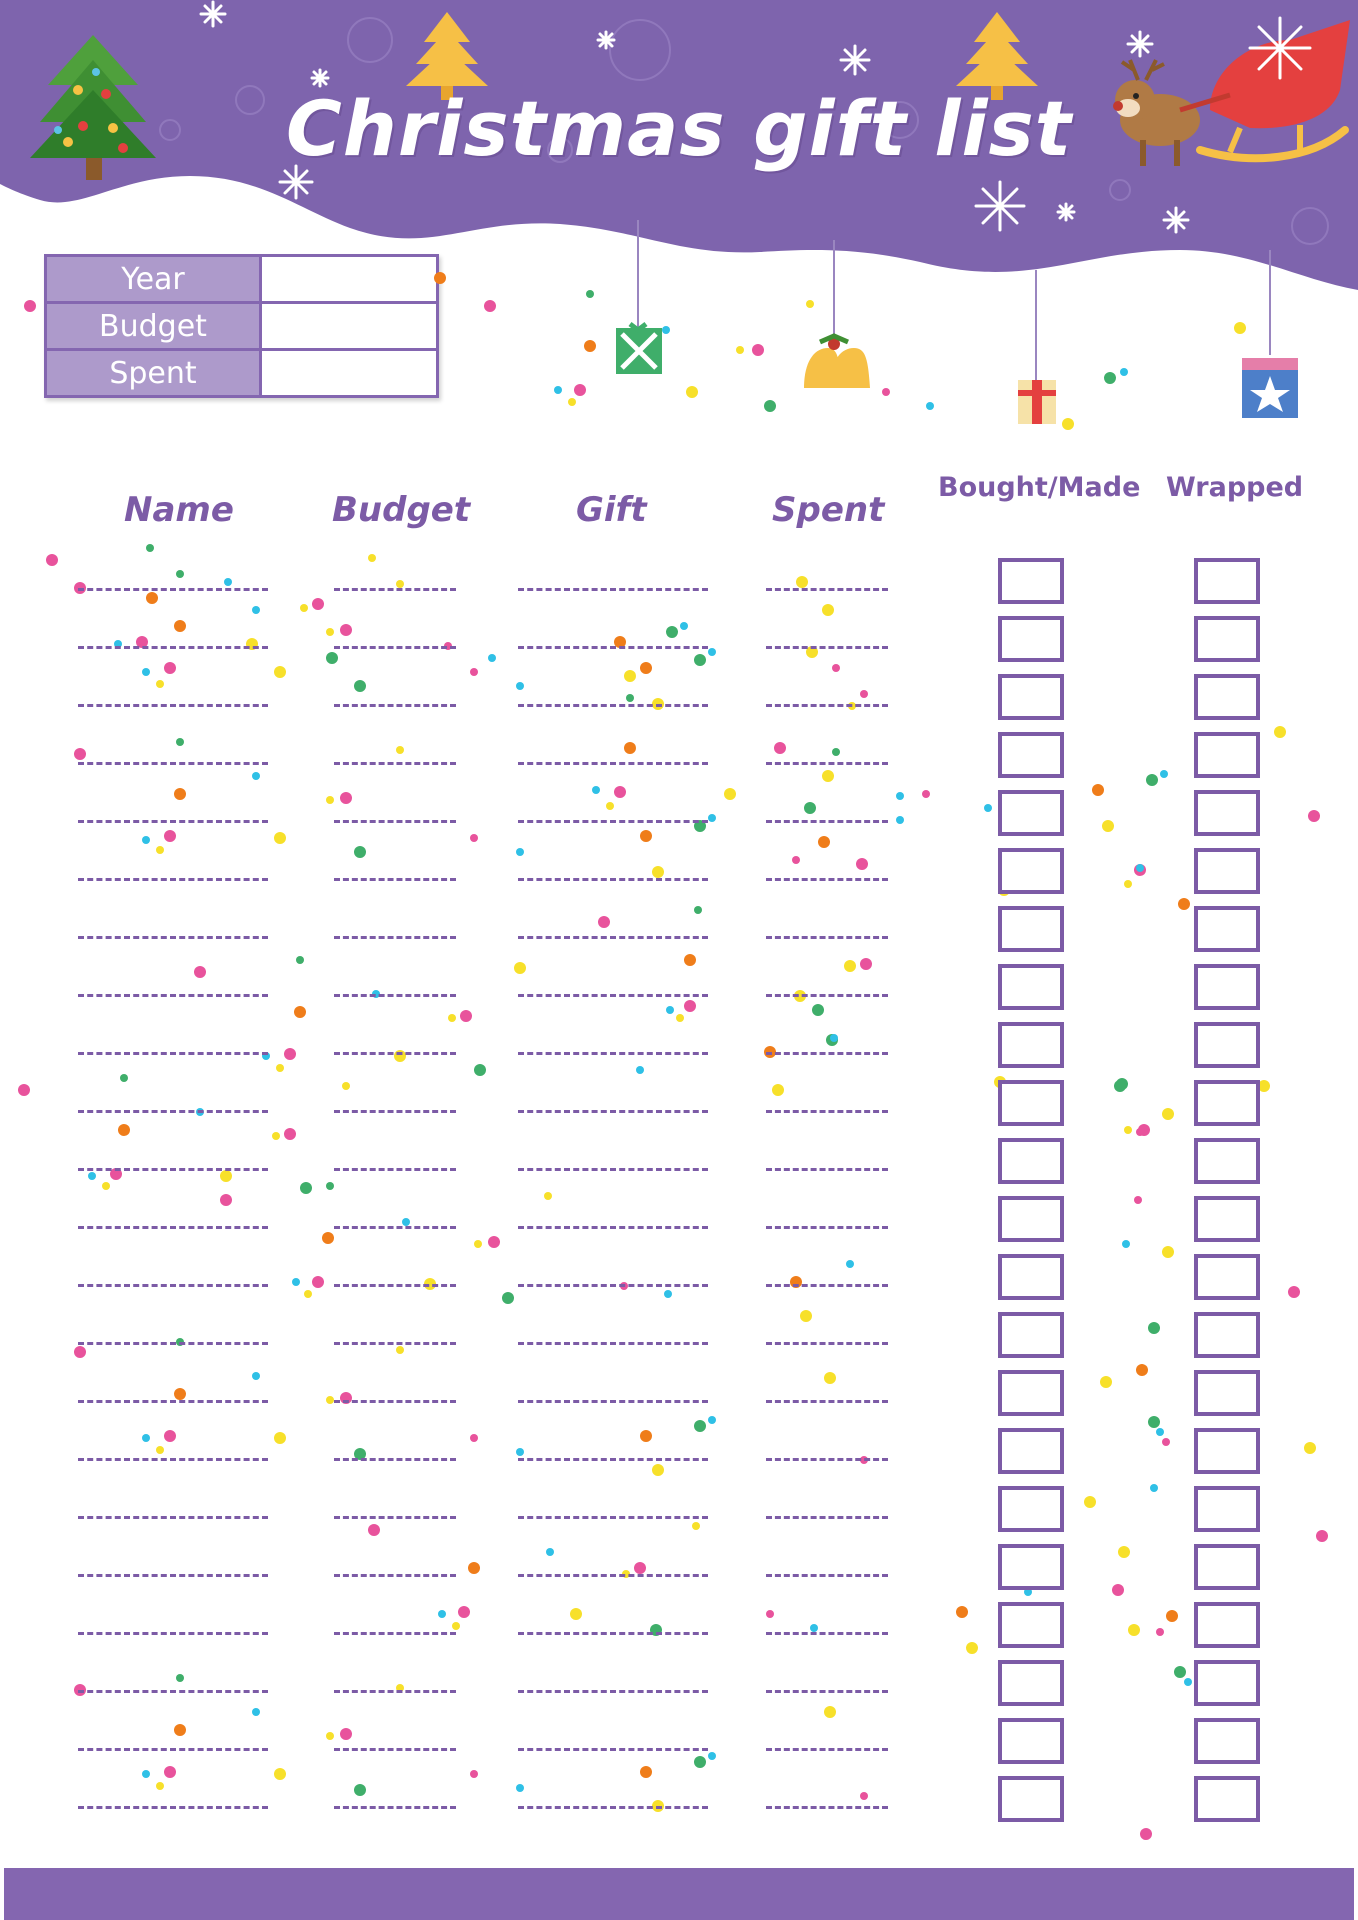  Describe the element at coordinates (349, 326) in the screenshot. I see `summary-value-budget` at that location.